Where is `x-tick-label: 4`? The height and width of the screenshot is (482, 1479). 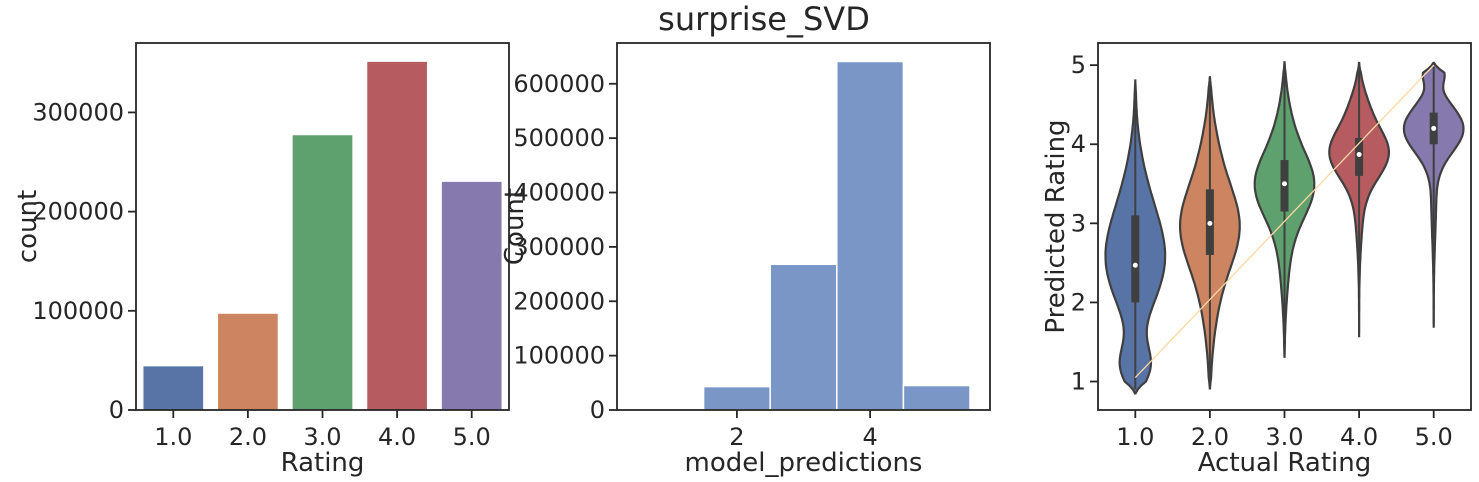
x-tick-label: 4 is located at coordinates (869, 437).